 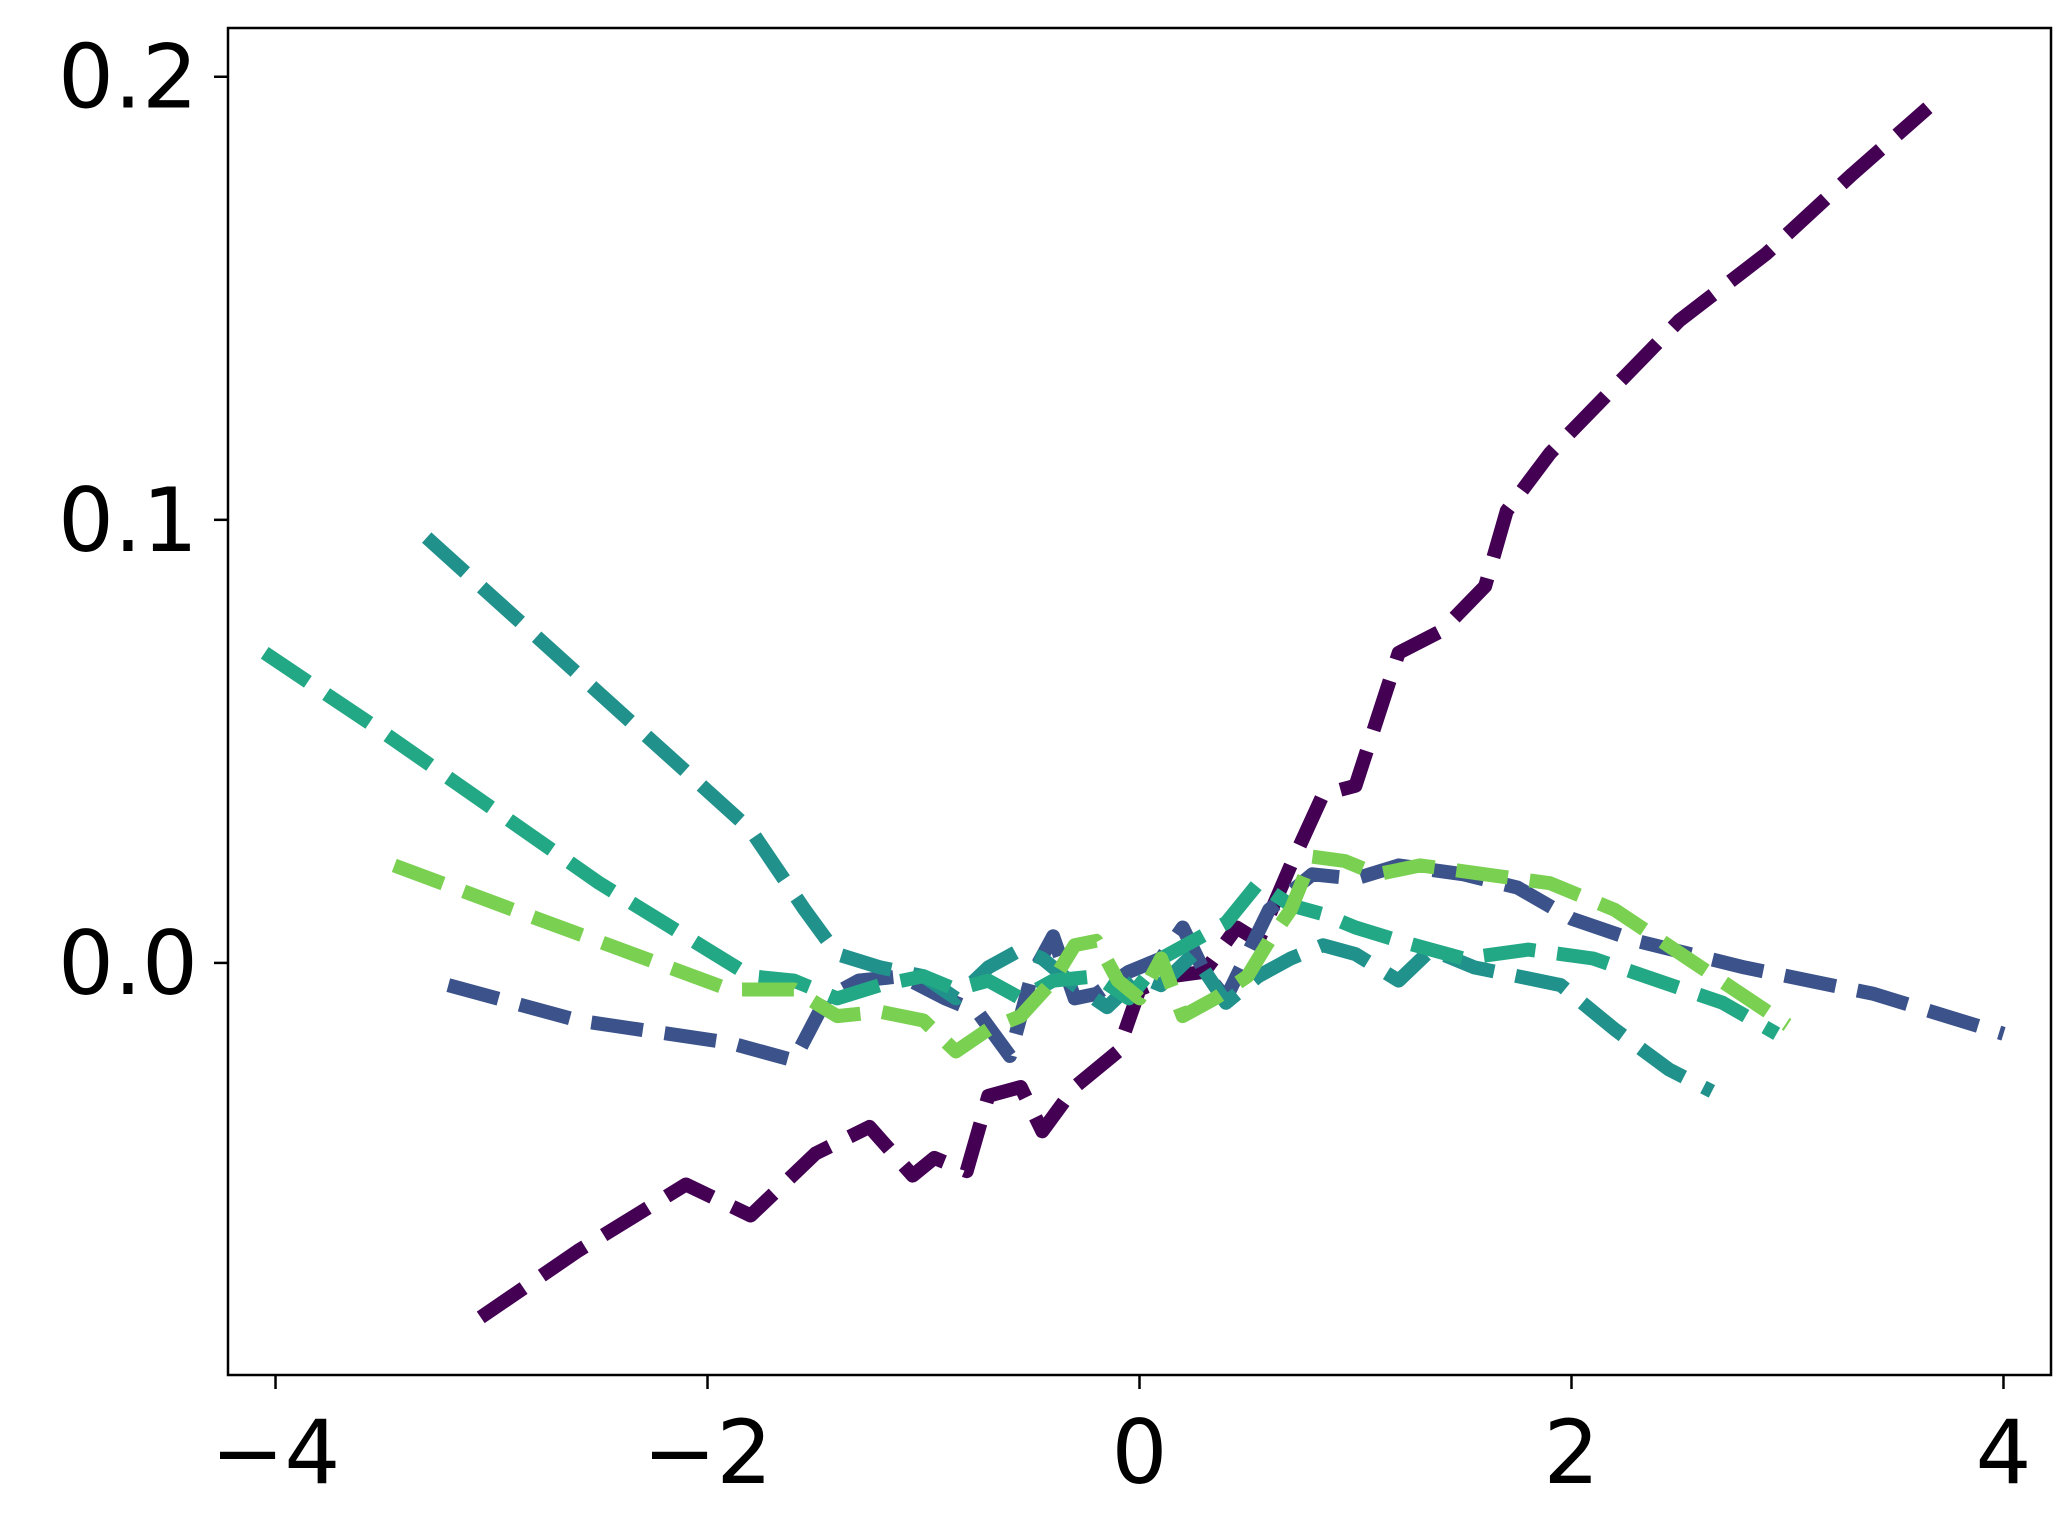 I want to click on x-tick-label: 2, so click(x=1571, y=1452).